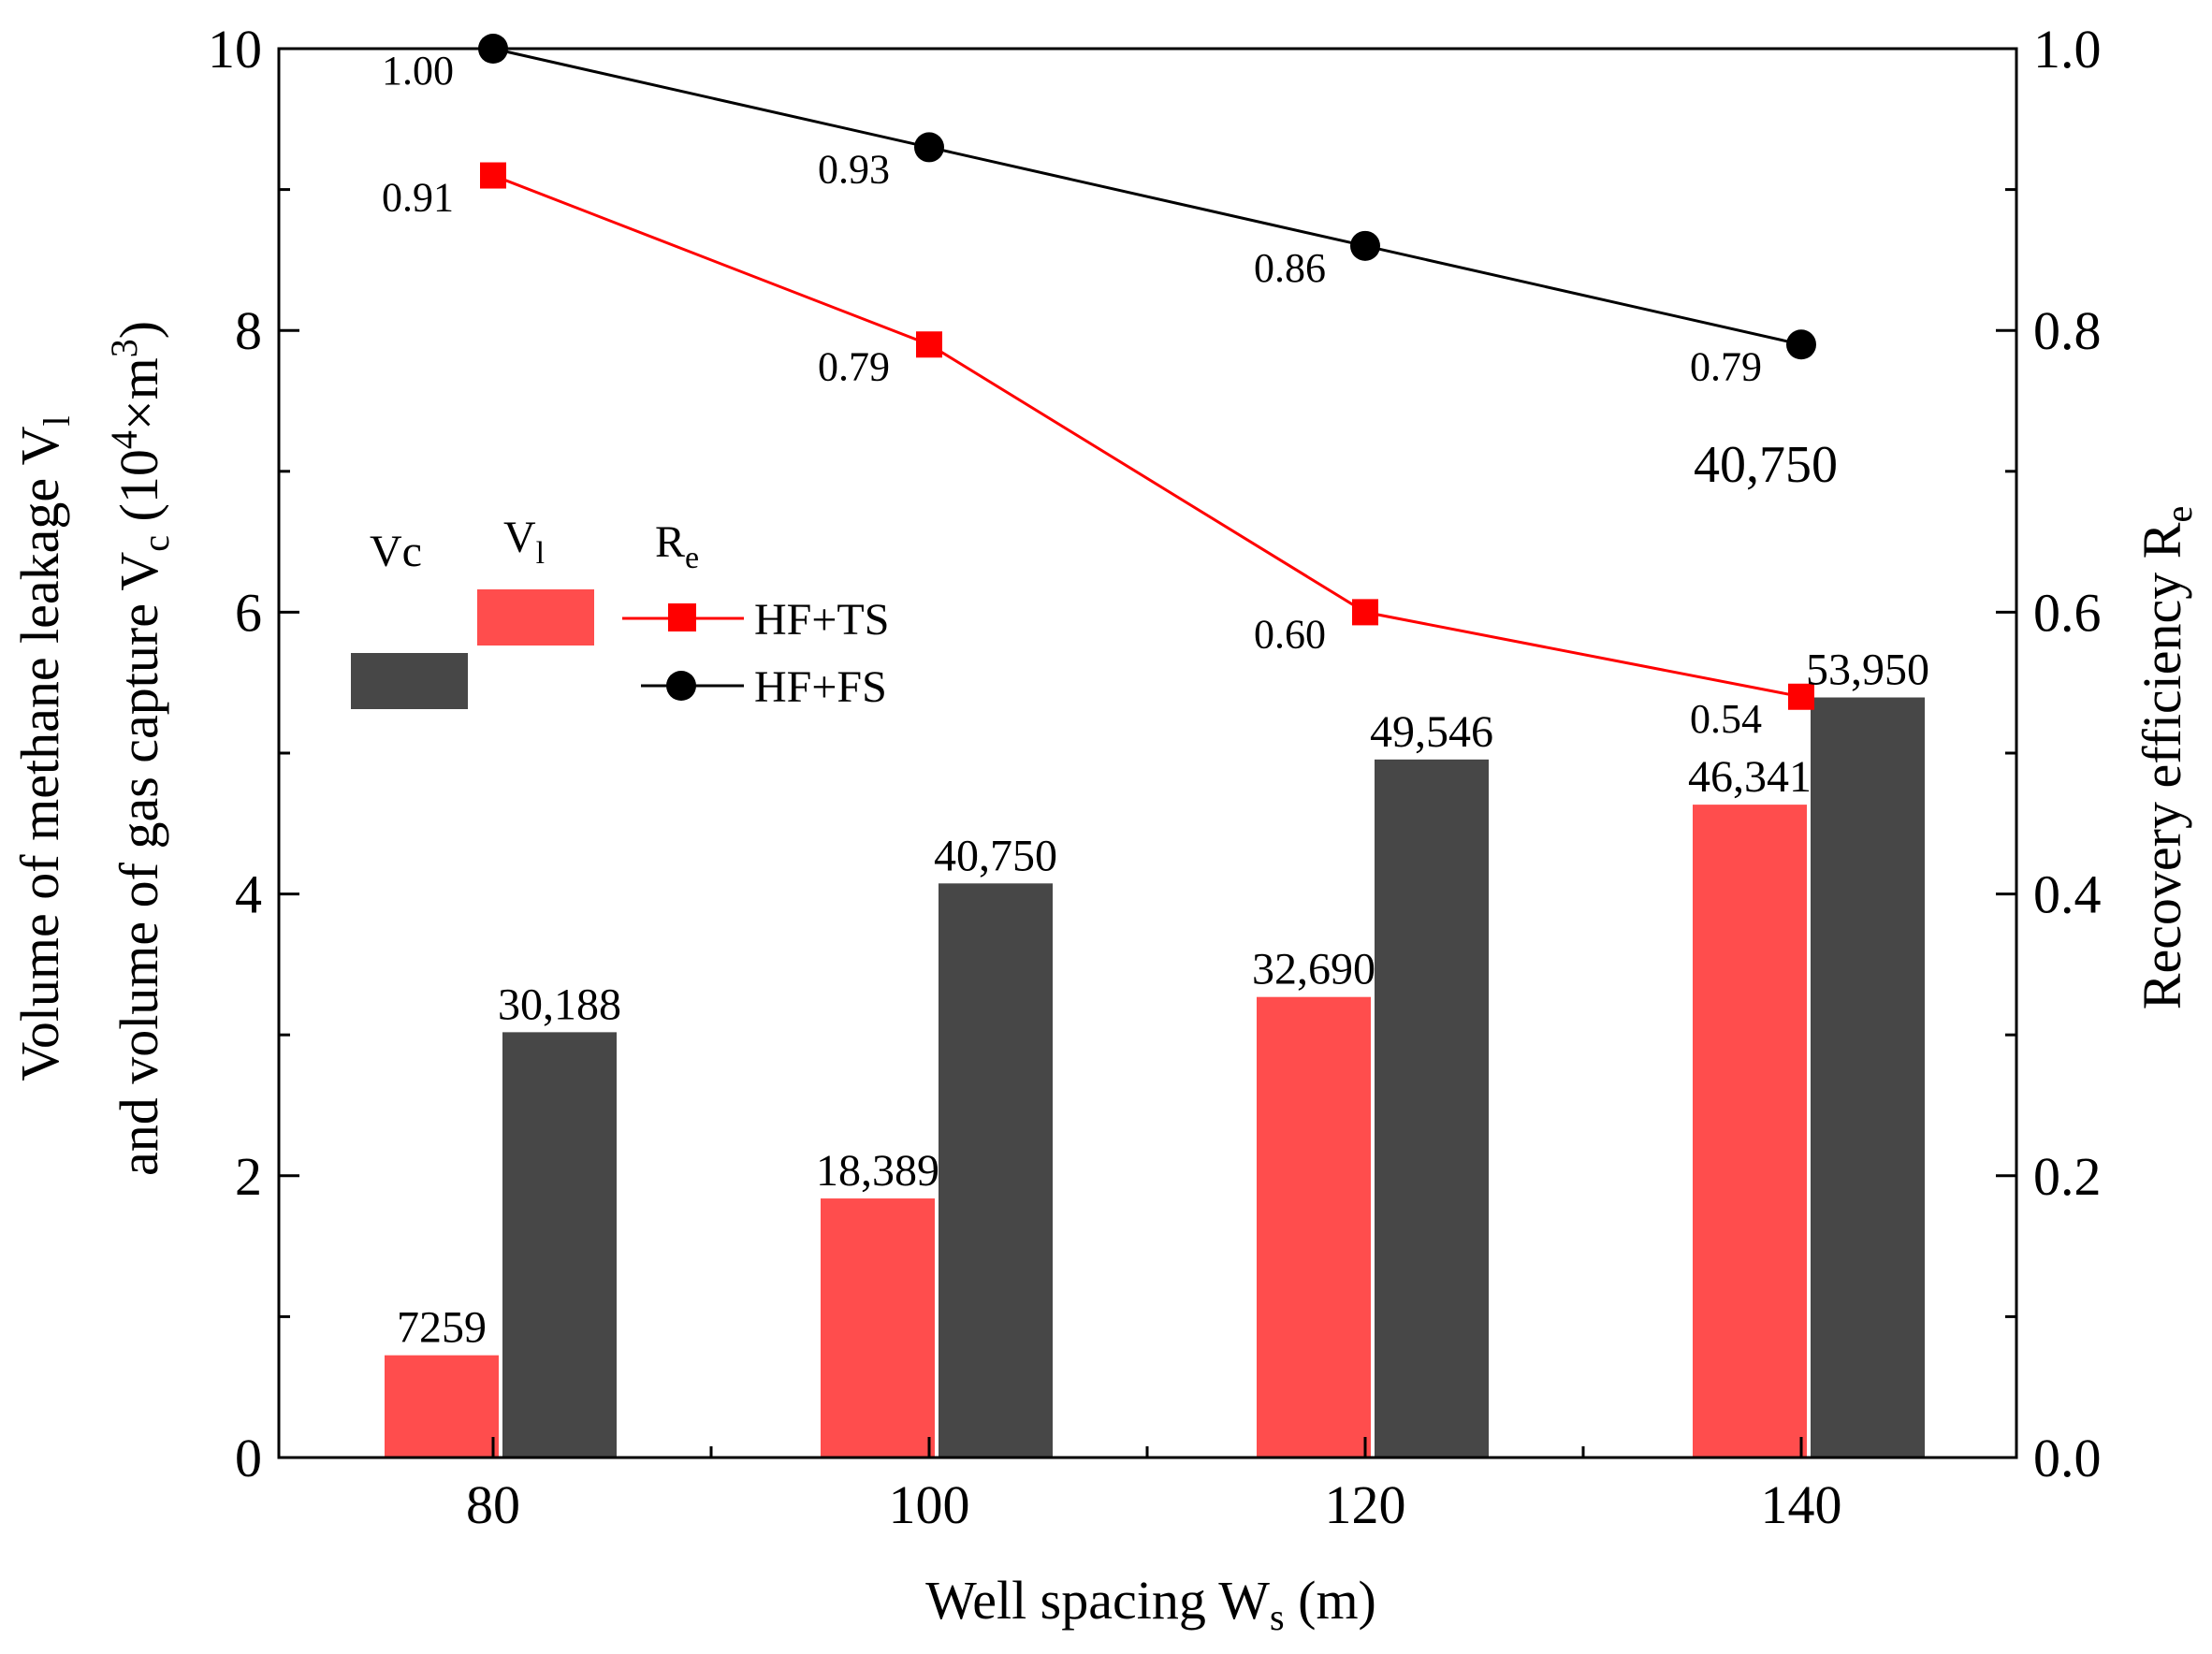 The width and height of the screenshot is (2212, 1654). What do you see at coordinates (559, 1004) in the screenshot?
I see `bar-label-vc-80: 30,188` at bounding box center [559, 1004].